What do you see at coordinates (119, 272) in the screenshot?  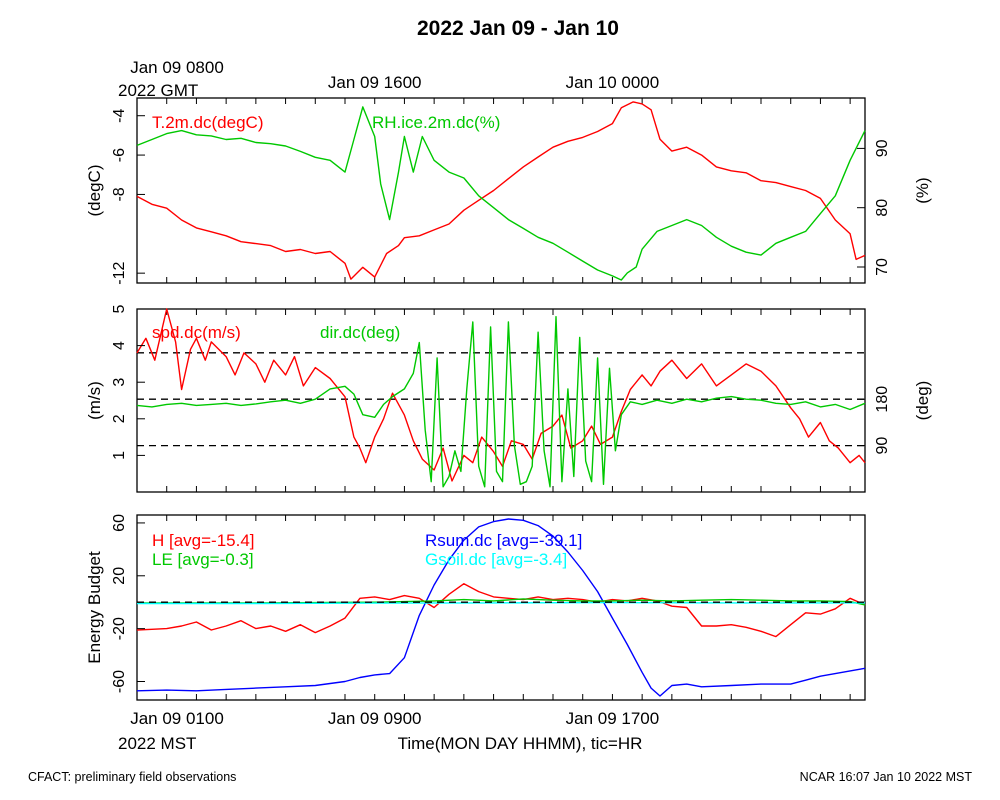 I see `y-tick-label-left: -12` at bounding box center [119, 272].